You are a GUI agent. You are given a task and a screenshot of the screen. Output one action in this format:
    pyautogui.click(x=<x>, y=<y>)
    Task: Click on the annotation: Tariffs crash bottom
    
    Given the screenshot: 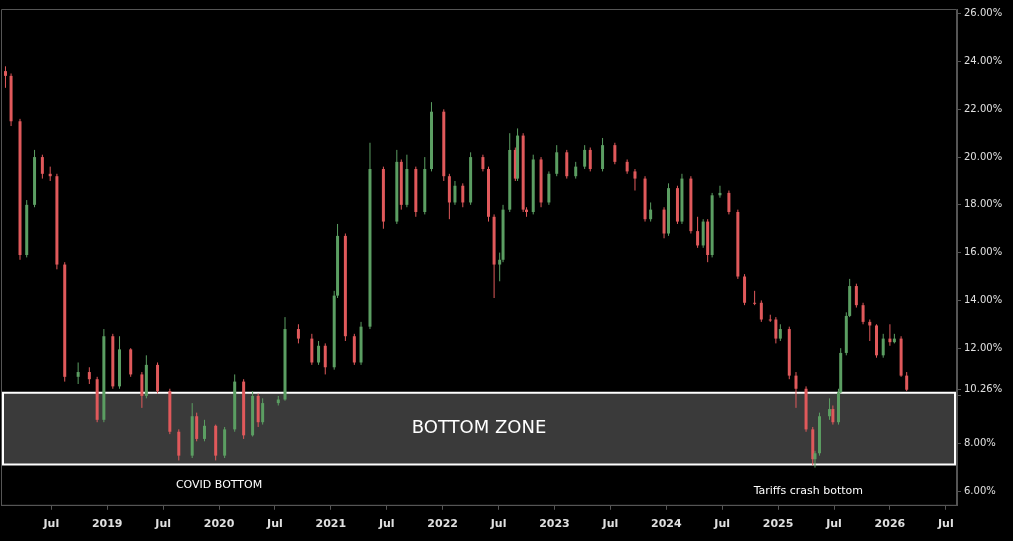 What is the action you would take?
    pyautogui.click(x=807, y=491)
    